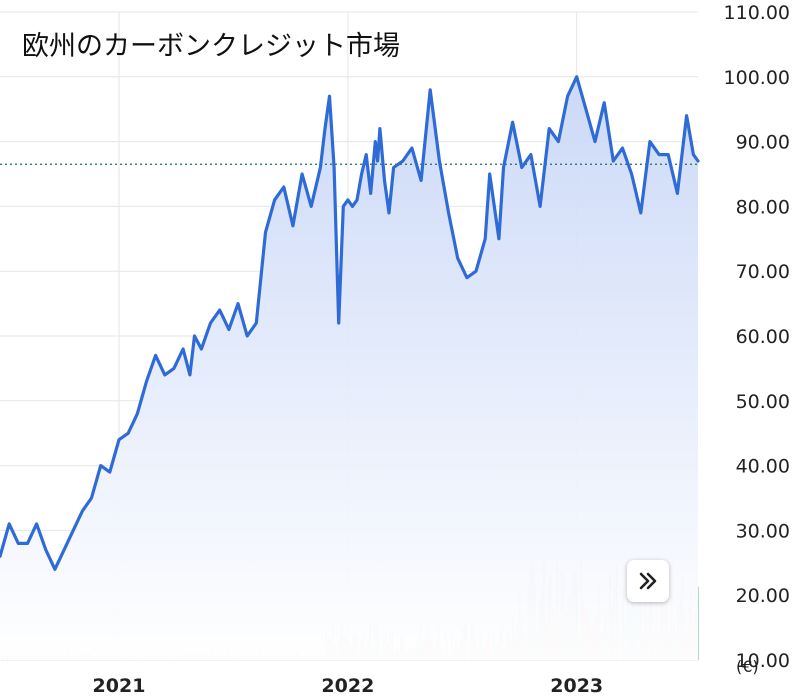 The width and height of the screenshot is (800, 700). What do you see at coordinates (757, 13) in the screenshot?
I see `y-tick-label: 110.00` at bounding box center [757, 13].